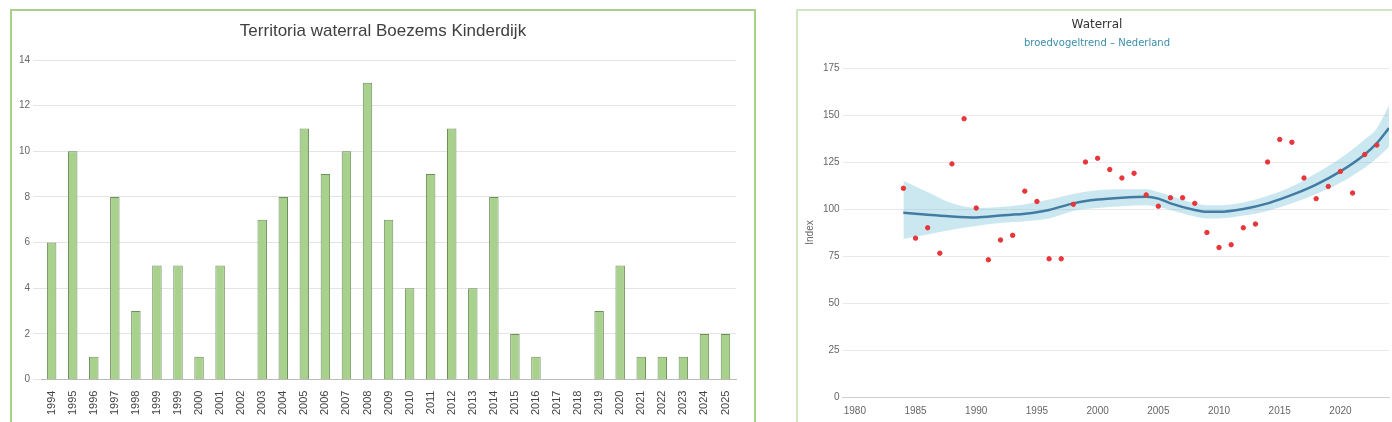  I want to click on y-tick-label: 150, so click(832, 114).